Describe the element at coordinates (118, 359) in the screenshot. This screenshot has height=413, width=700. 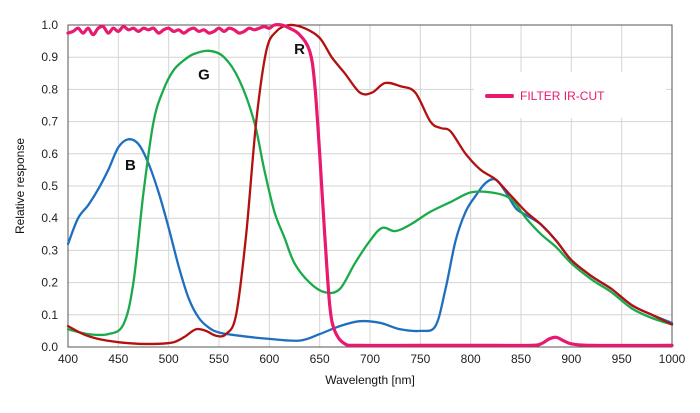
I see `x-tick-label: 450` at that location.